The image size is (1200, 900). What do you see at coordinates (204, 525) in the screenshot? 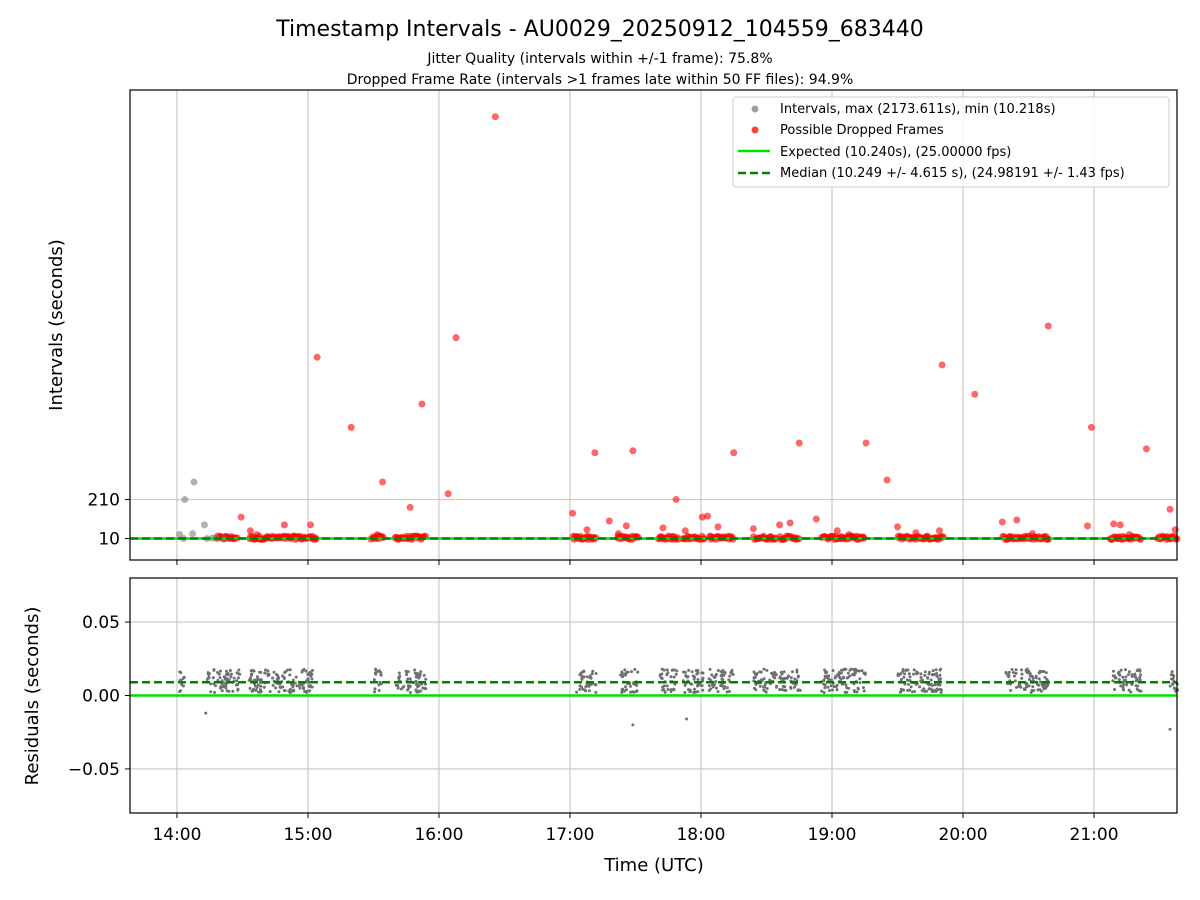
I see `interval-point` at bounding box center [204, 525].